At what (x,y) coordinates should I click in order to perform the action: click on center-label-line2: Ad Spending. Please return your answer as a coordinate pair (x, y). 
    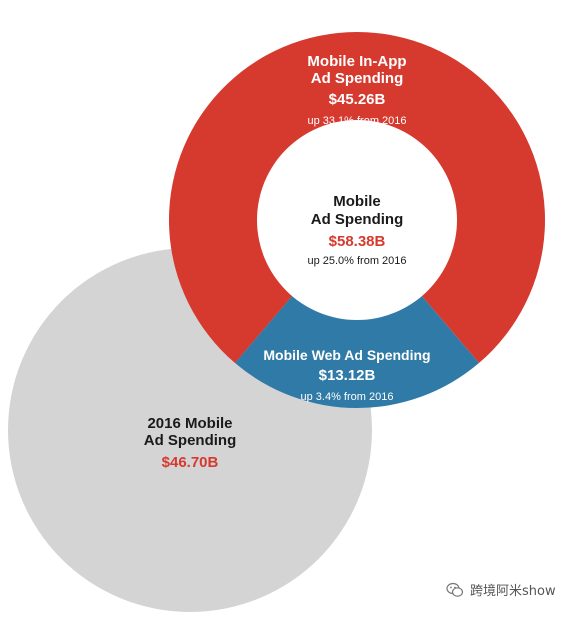
    Looking at the image, I should click on (357, 219).